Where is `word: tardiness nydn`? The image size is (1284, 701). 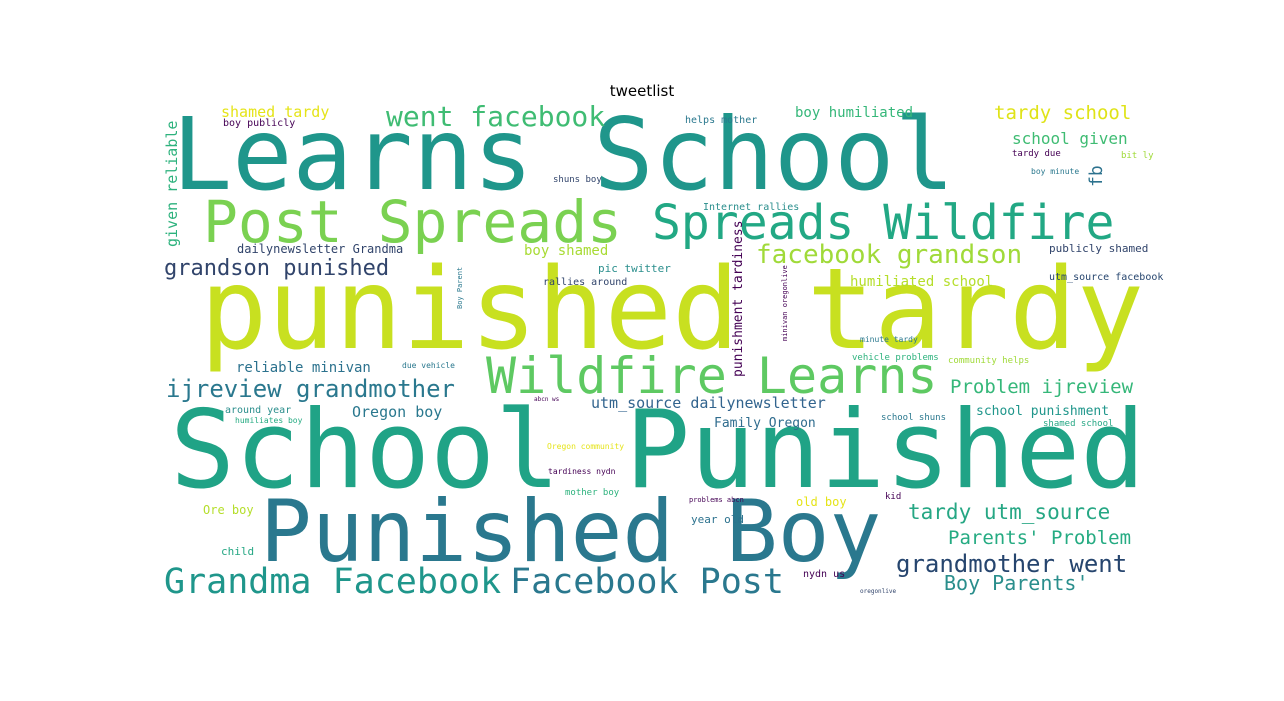
word: tardiness nydn is located at coordinates (582, 471).